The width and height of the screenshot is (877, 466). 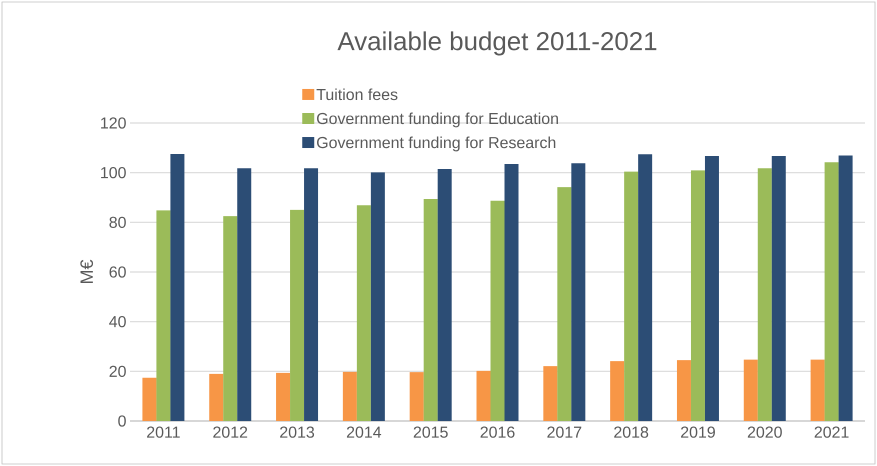 I want to click on x-tick-label: 2019, so click(x=698, y=432).